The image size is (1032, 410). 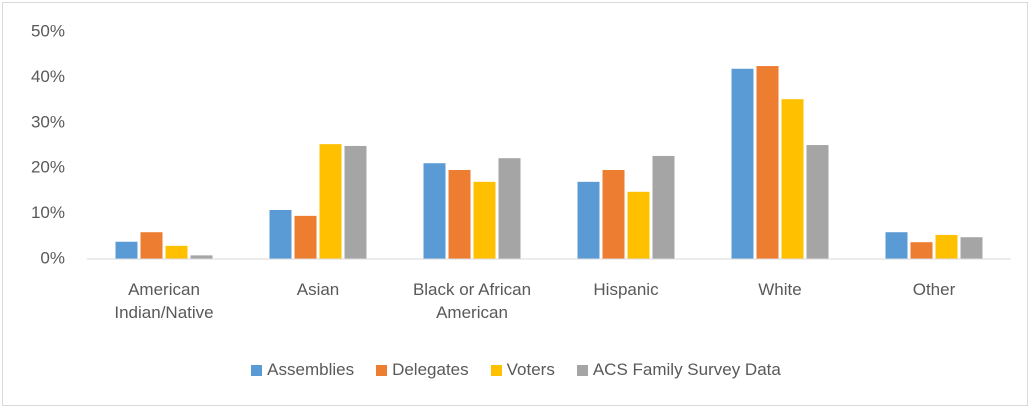 I want to click on legend-label: Delegates, so click(x=430, y=369).